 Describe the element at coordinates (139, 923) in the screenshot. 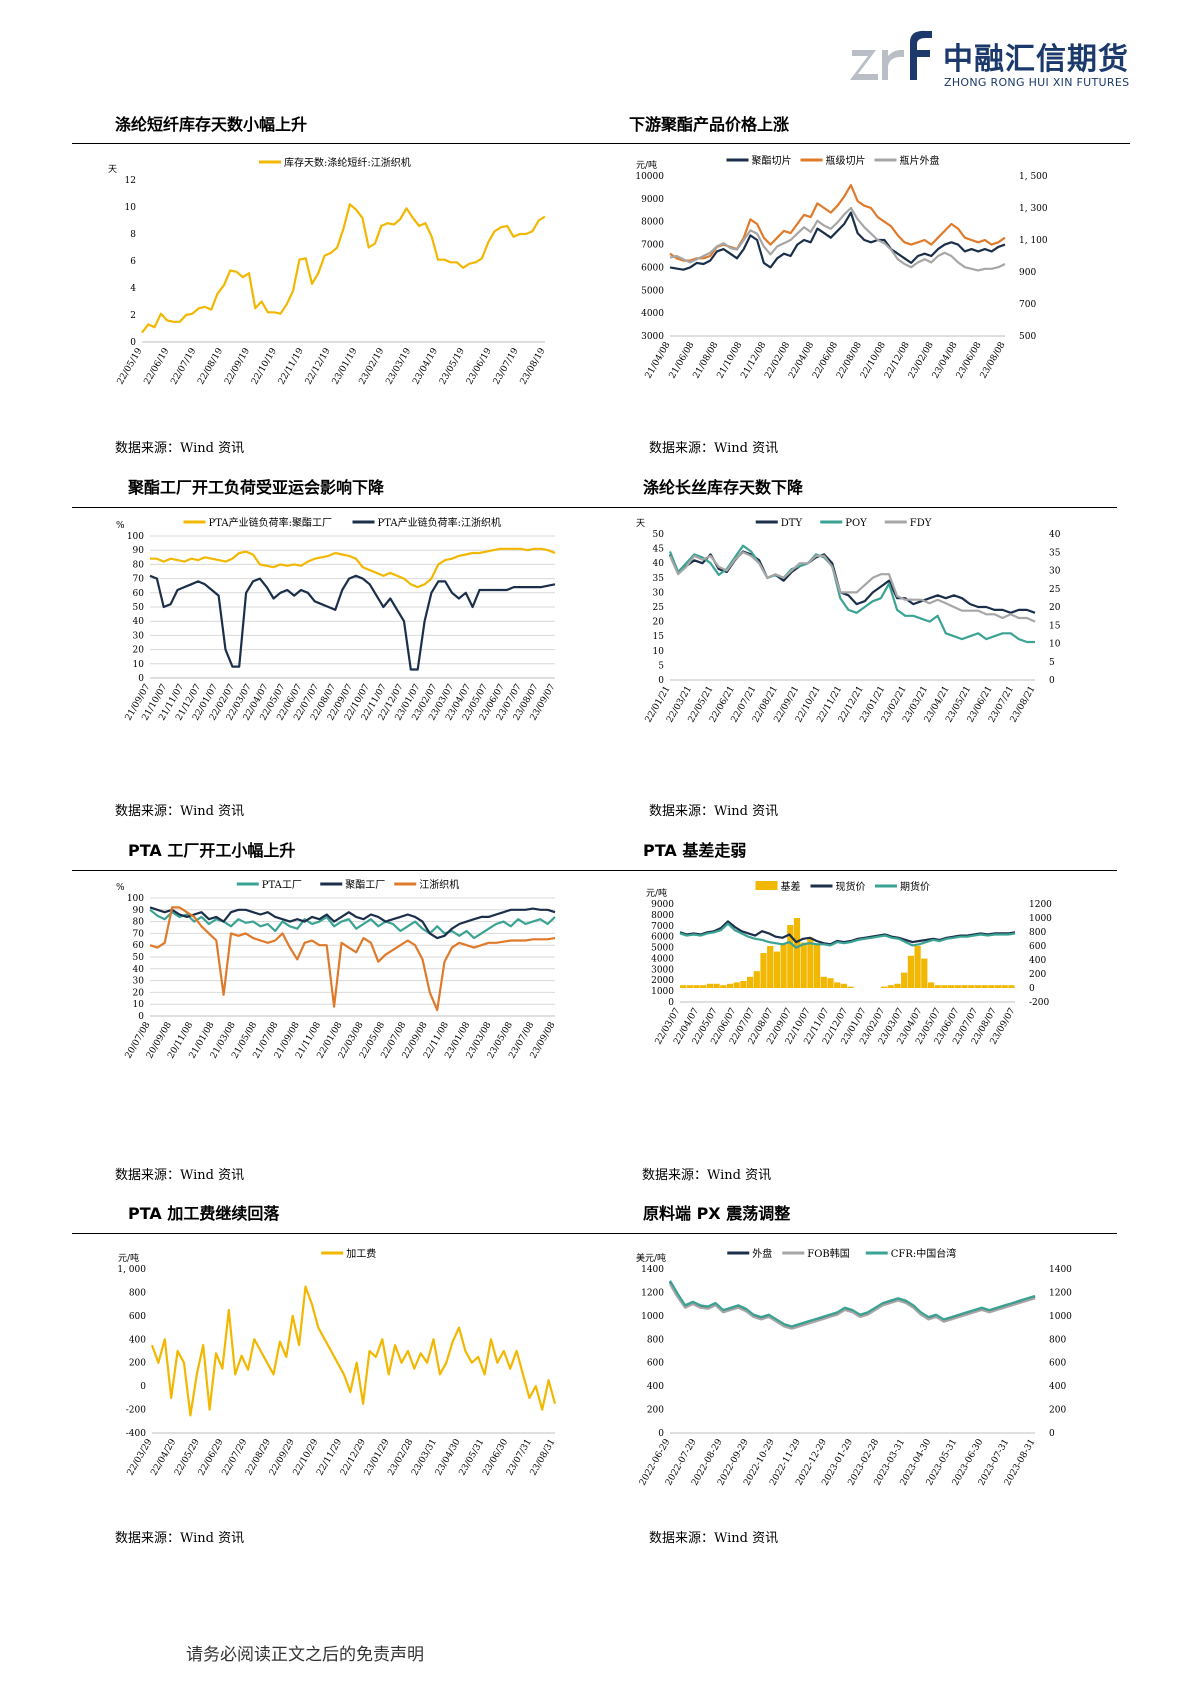

I see `y-tick-label: 80` at that location.